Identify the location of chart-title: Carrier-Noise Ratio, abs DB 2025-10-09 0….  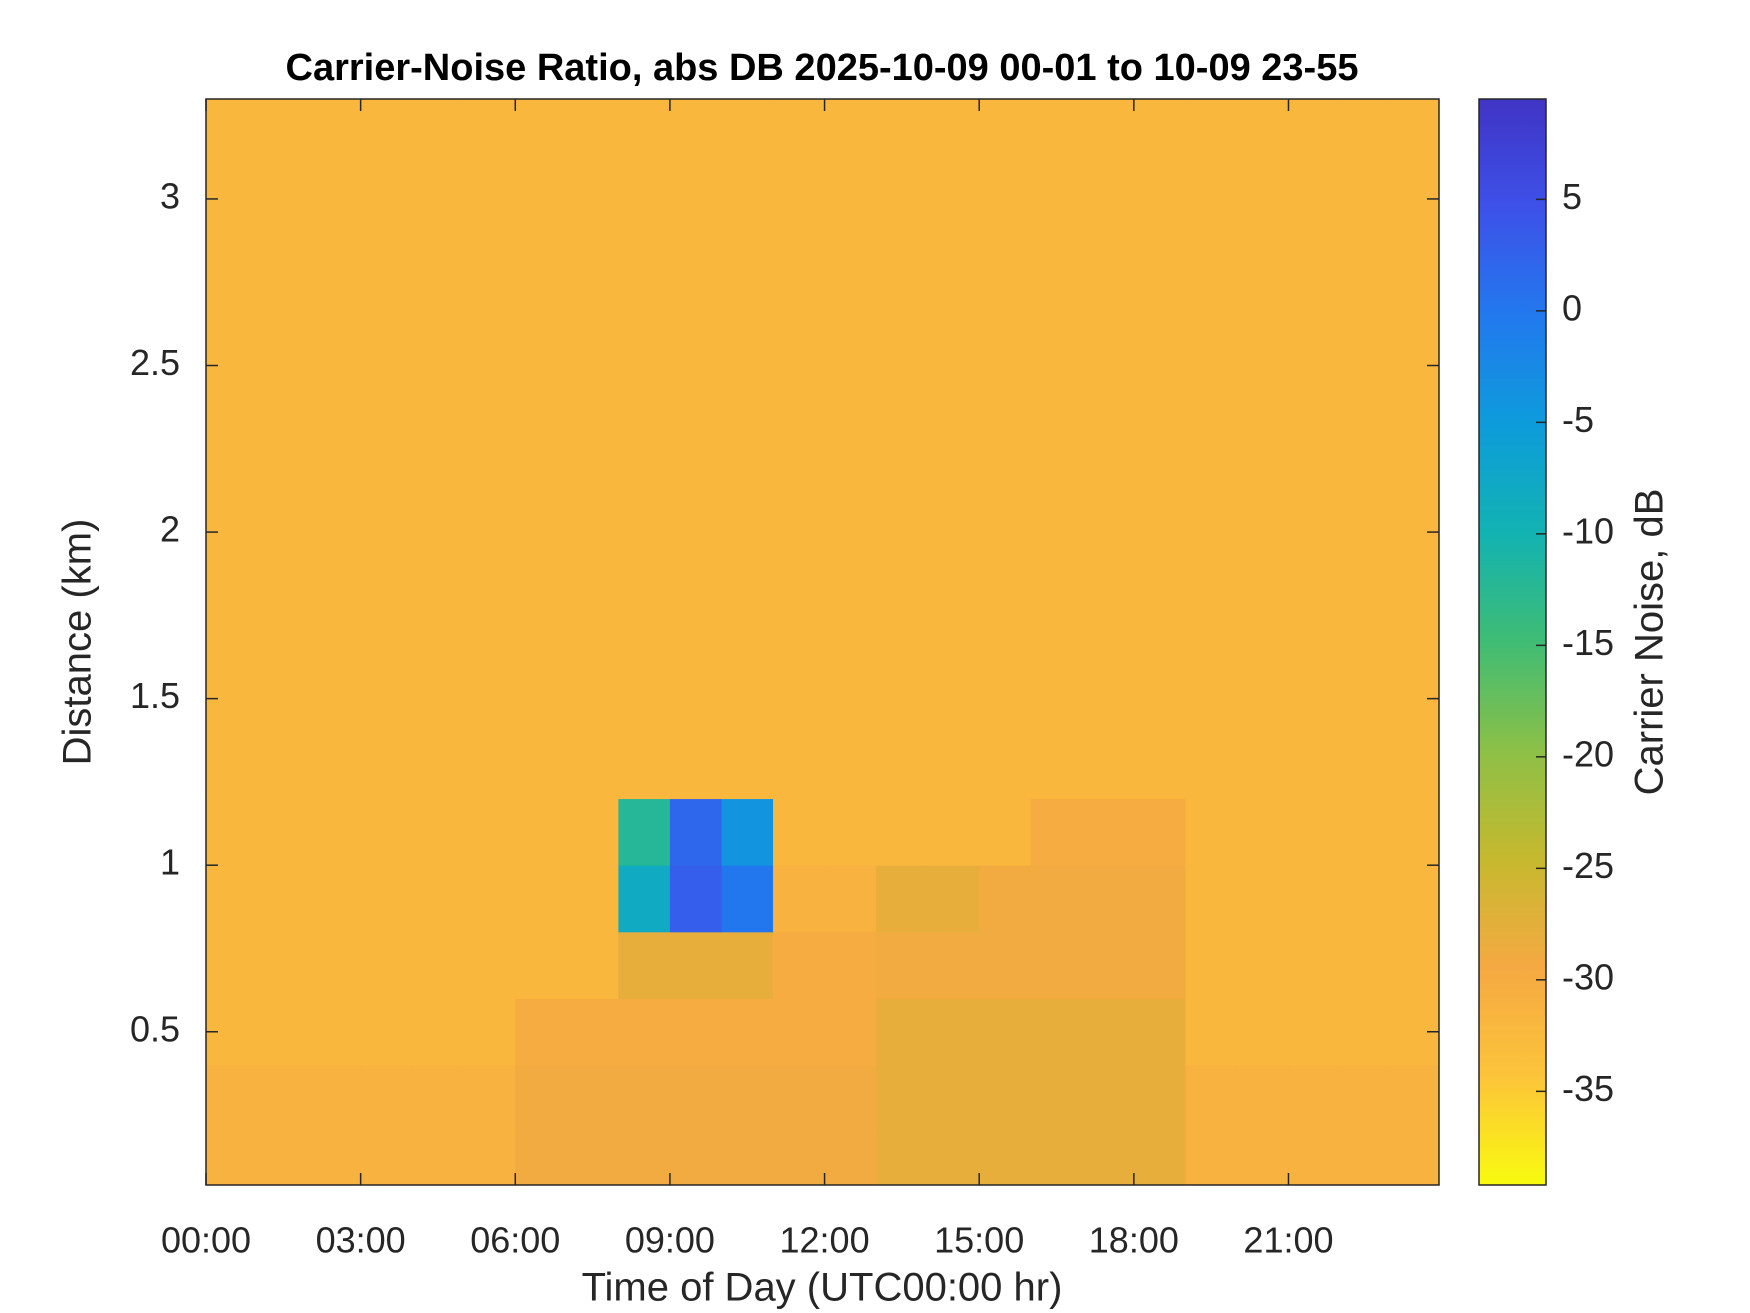
(822, 68).